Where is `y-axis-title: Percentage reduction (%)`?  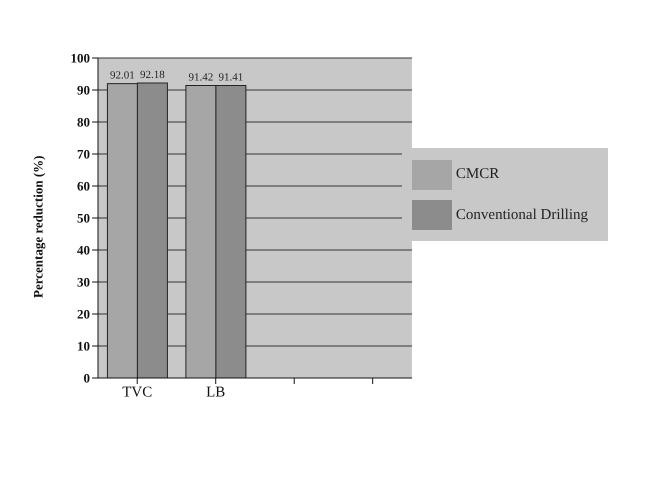 y-axis-title: Percentage reduction (%) is located at coordinates (38, 227).